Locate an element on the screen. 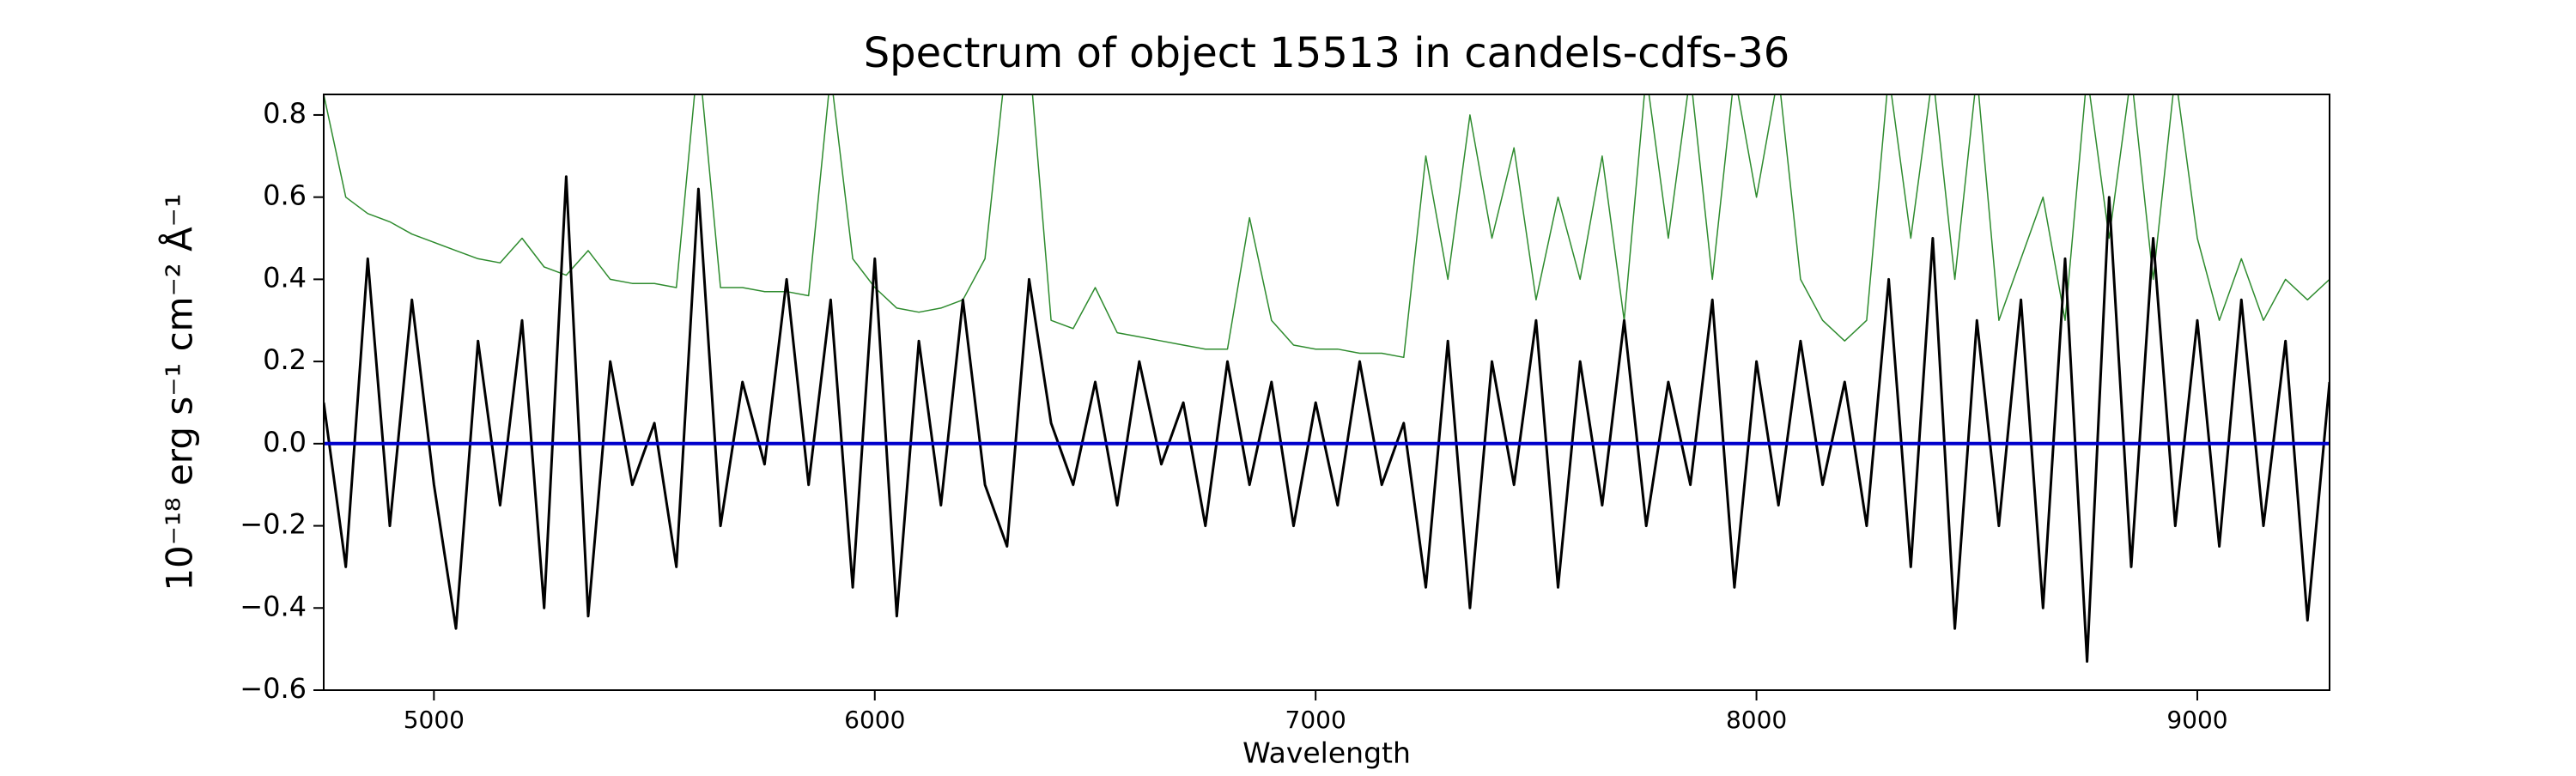 The height and width of the screenshot is (776, 2576). y-tick-label: −0.6 is located at coordinates (273, 689).